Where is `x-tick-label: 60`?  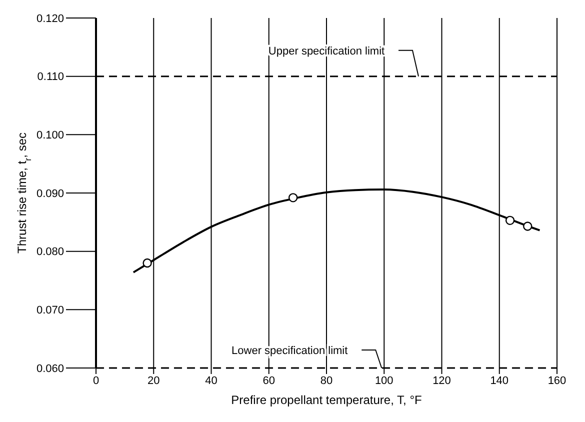 x-tick-label: 60 is located at coordinates (268, 380).